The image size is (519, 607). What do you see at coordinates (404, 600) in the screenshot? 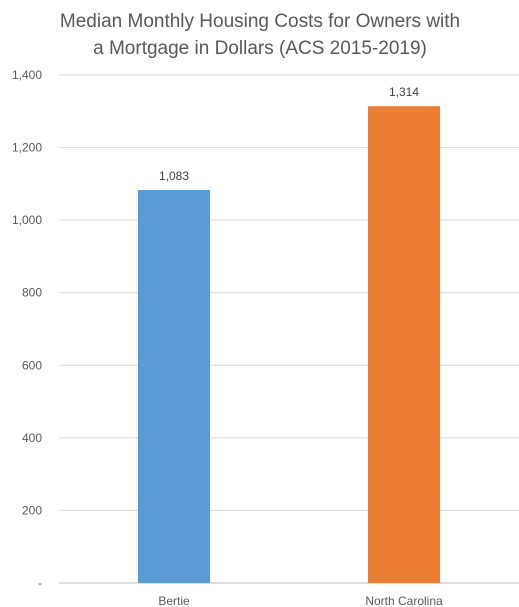
I see `x-tick-label: North Carolina` at bounding box center [404, 600].